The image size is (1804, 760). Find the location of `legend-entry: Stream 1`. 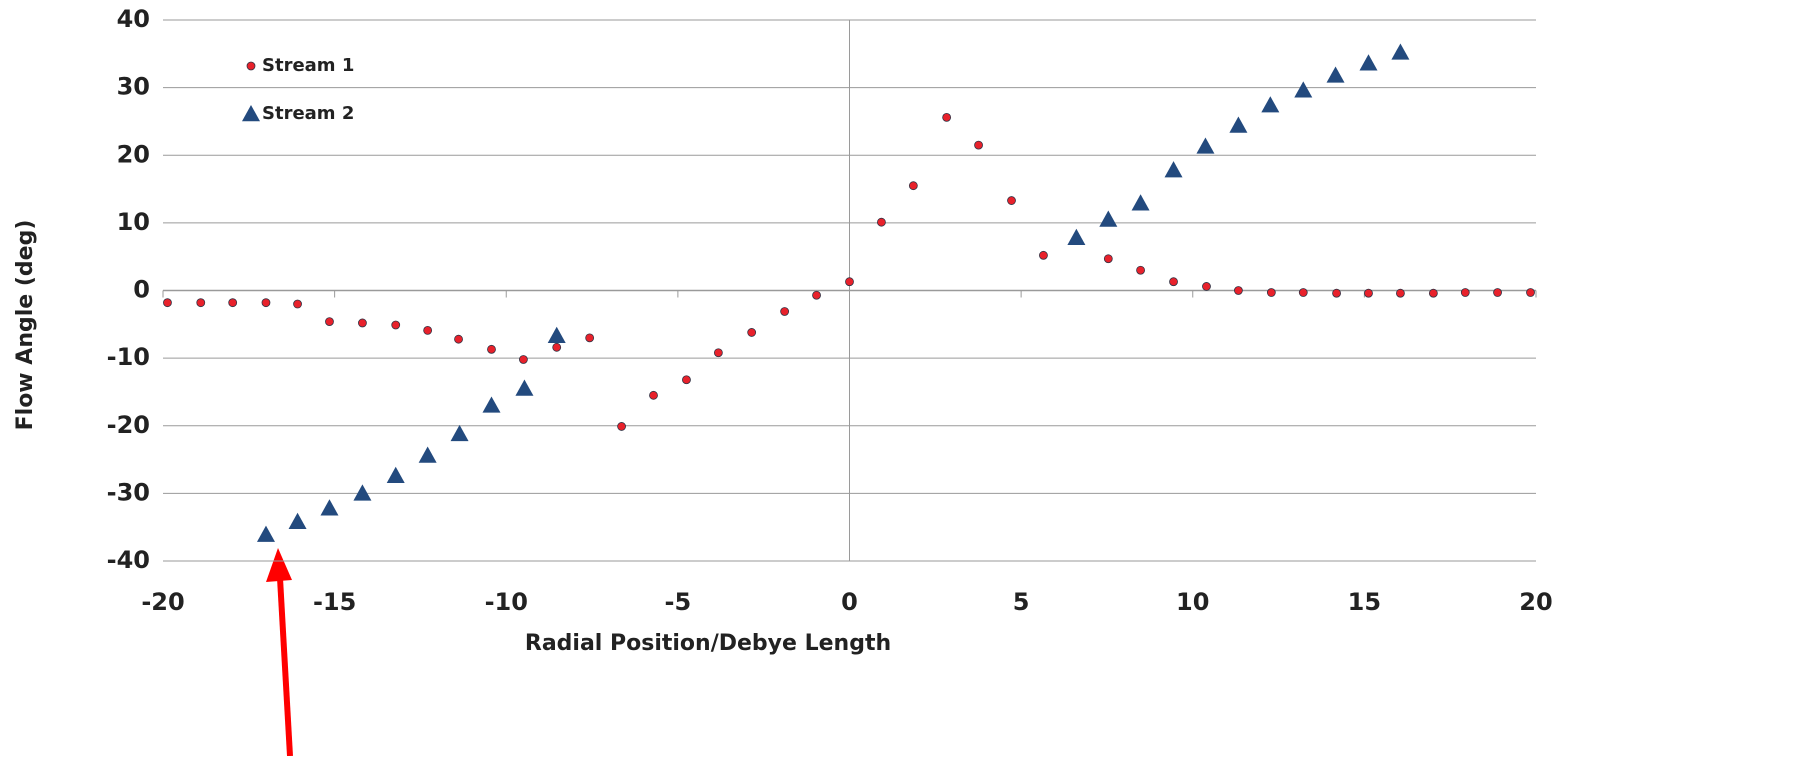

legend-entry: Stream 1 is located at coordinates (308, 65).